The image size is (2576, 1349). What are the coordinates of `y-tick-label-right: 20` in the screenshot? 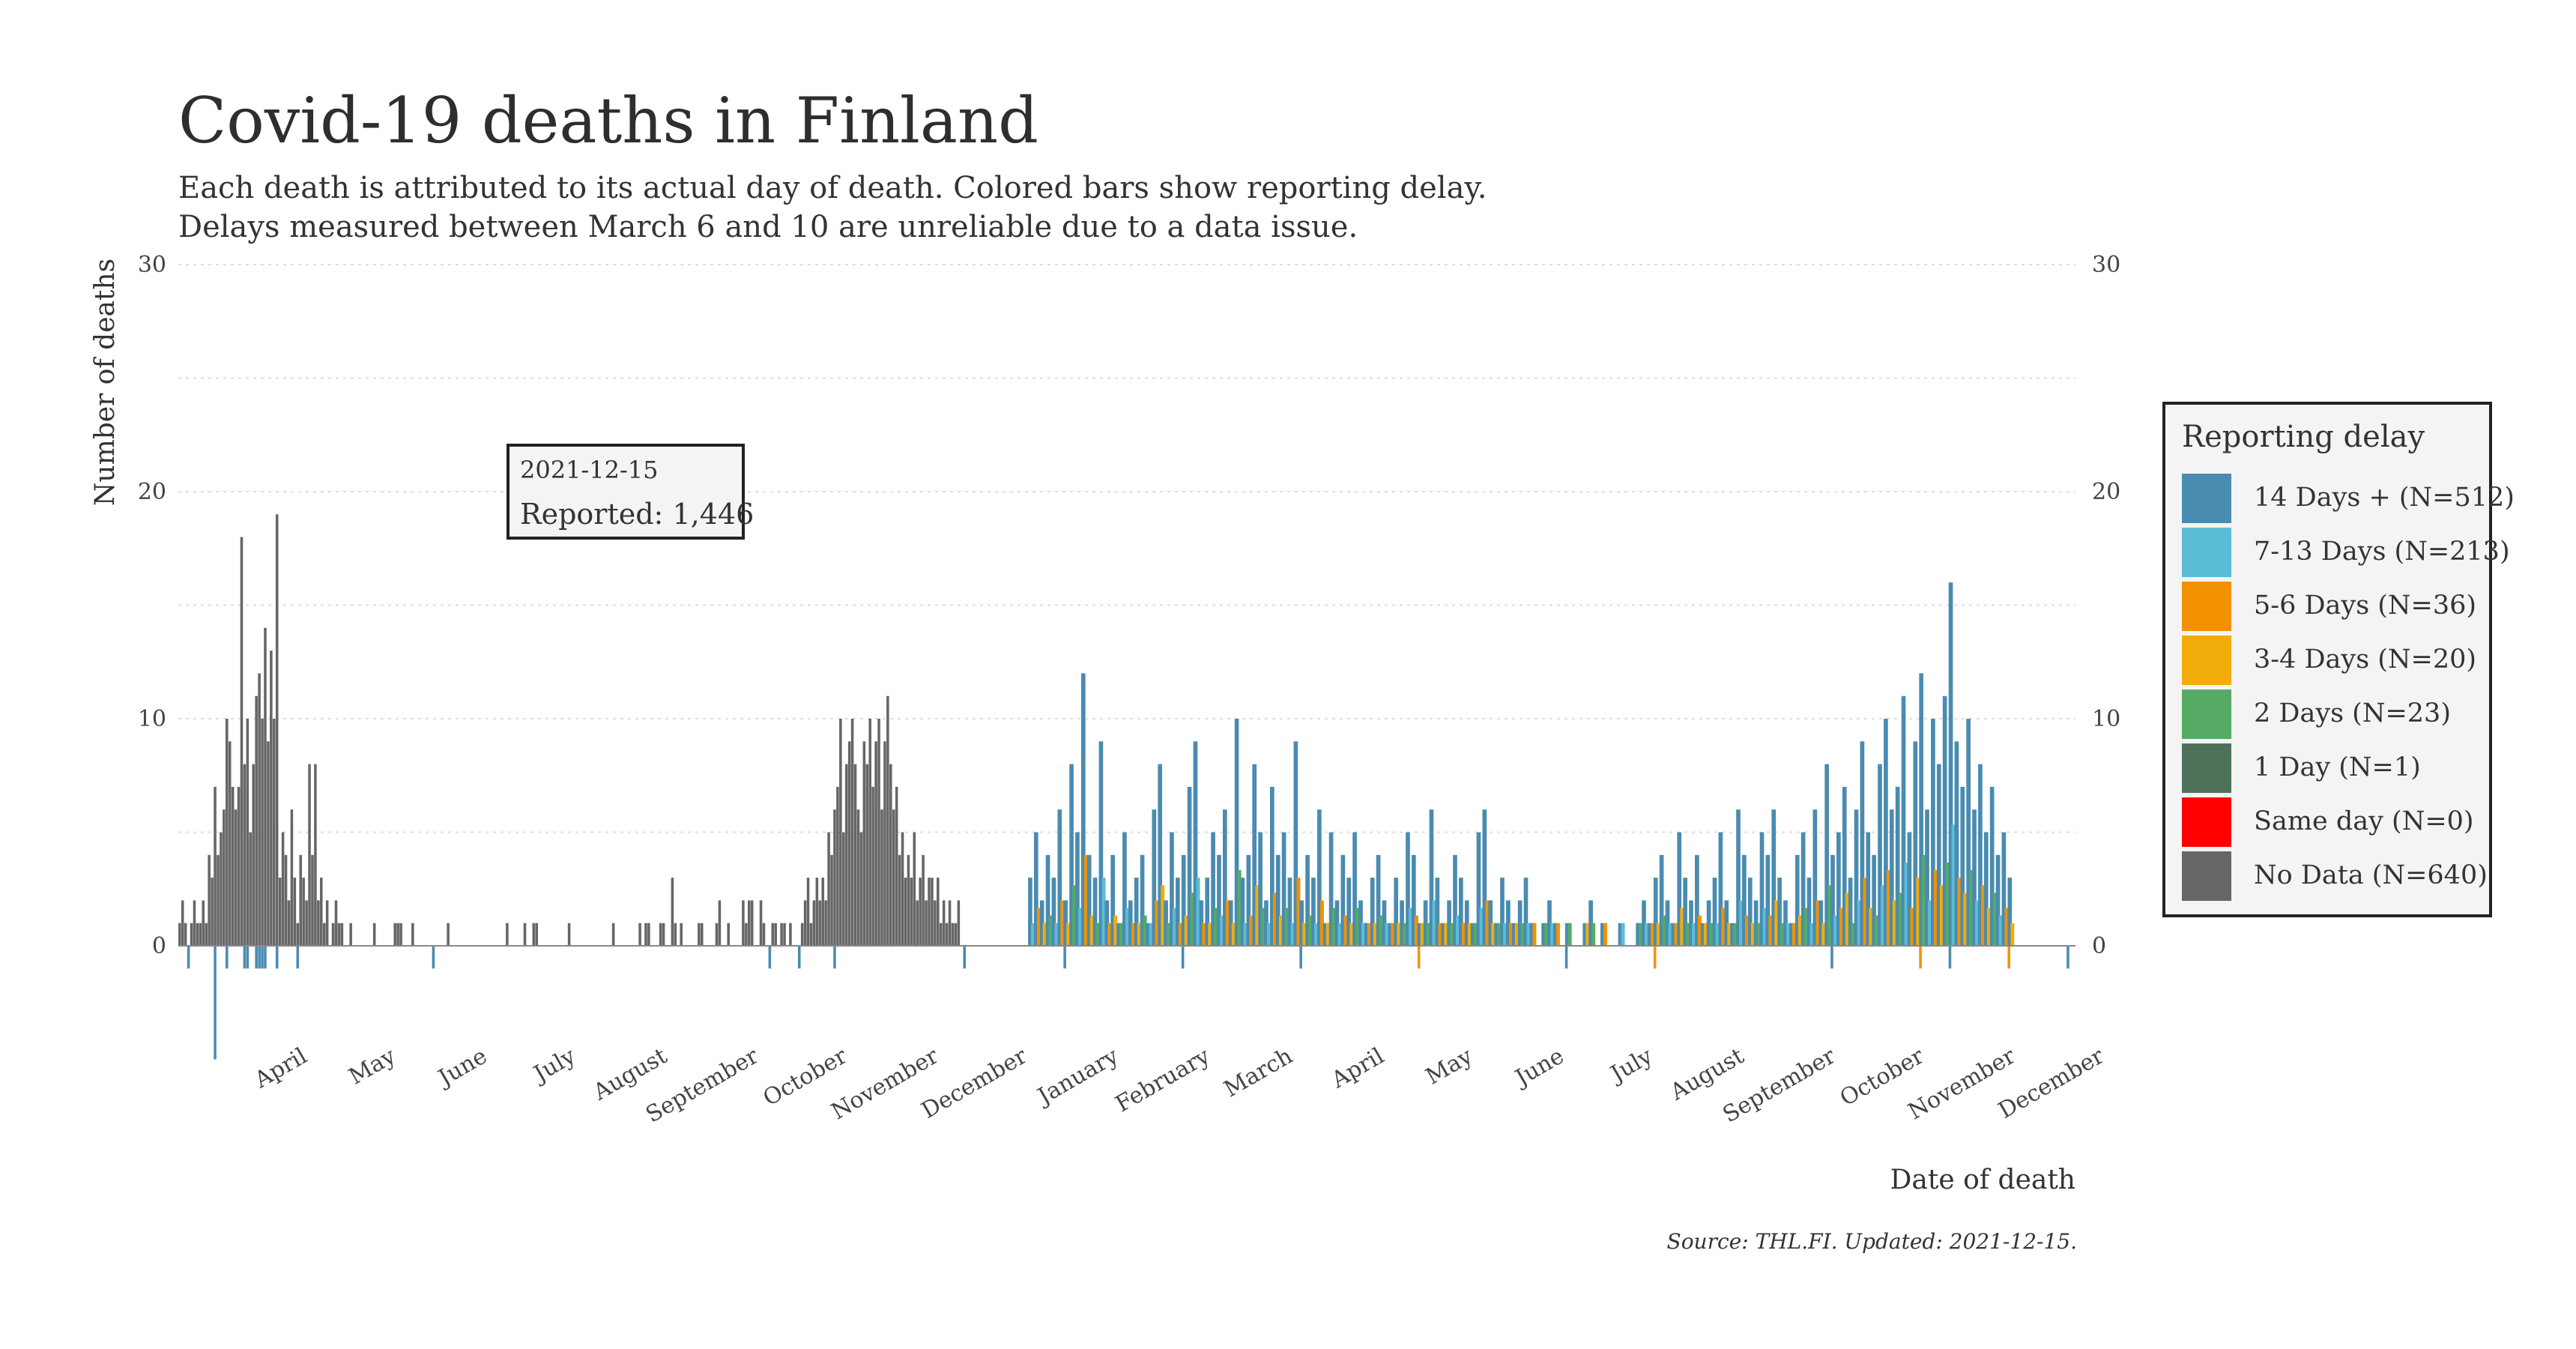 It's located at (2106, 492).